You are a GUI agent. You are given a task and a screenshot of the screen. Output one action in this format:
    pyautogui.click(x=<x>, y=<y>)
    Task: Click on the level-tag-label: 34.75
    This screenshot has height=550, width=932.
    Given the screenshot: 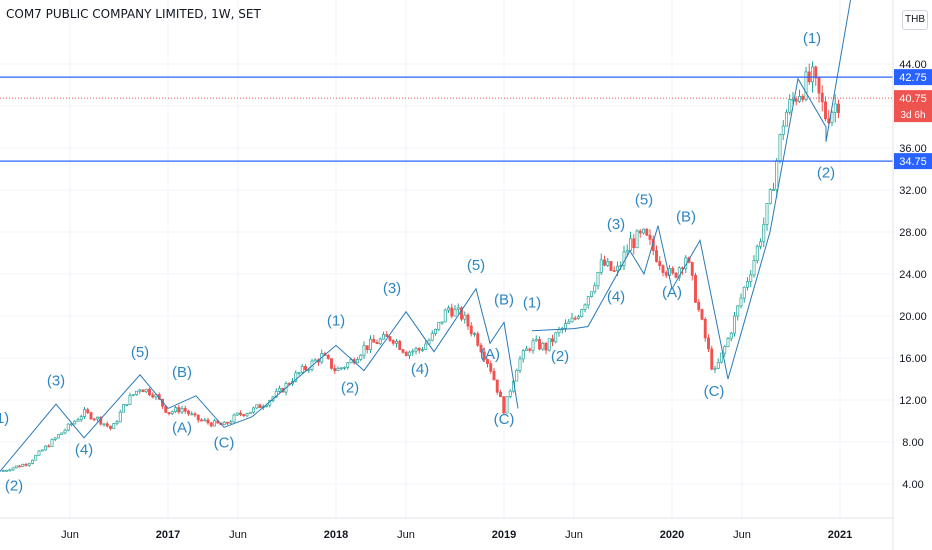 What is the action you would take?
    pyautogui.click(x=913, y=162)
    